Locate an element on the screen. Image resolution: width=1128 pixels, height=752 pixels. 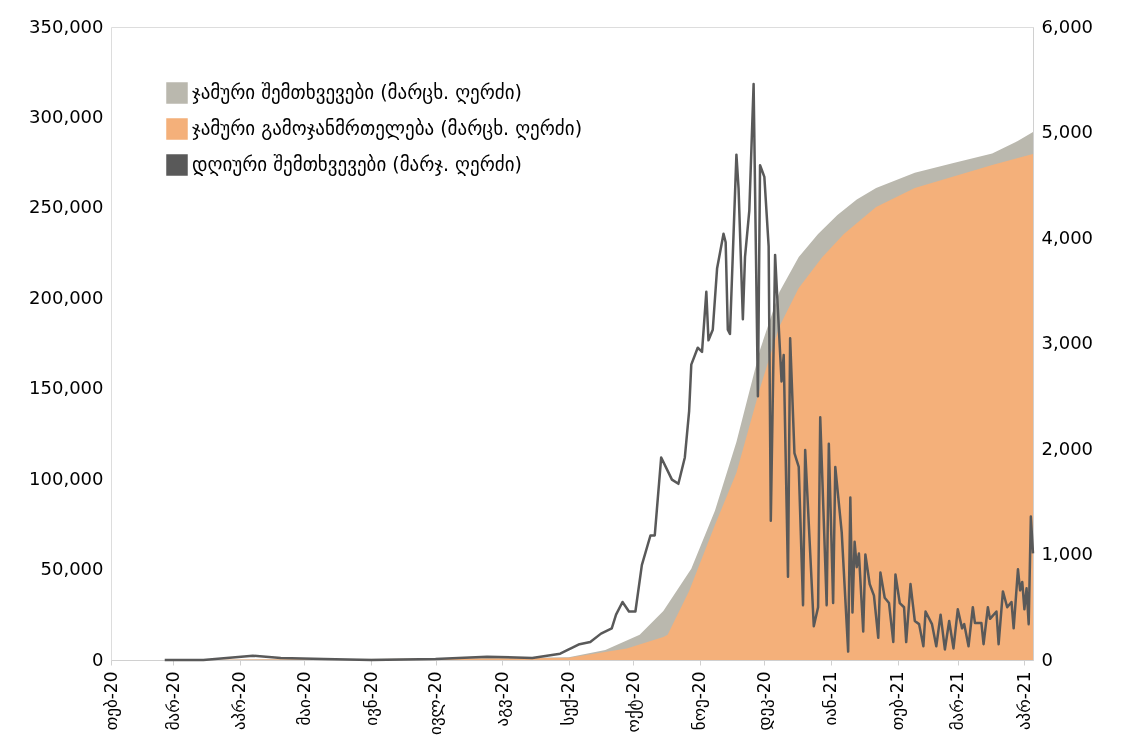
y2-tick-label: 5,000 is located at coordinates (1067, 131).